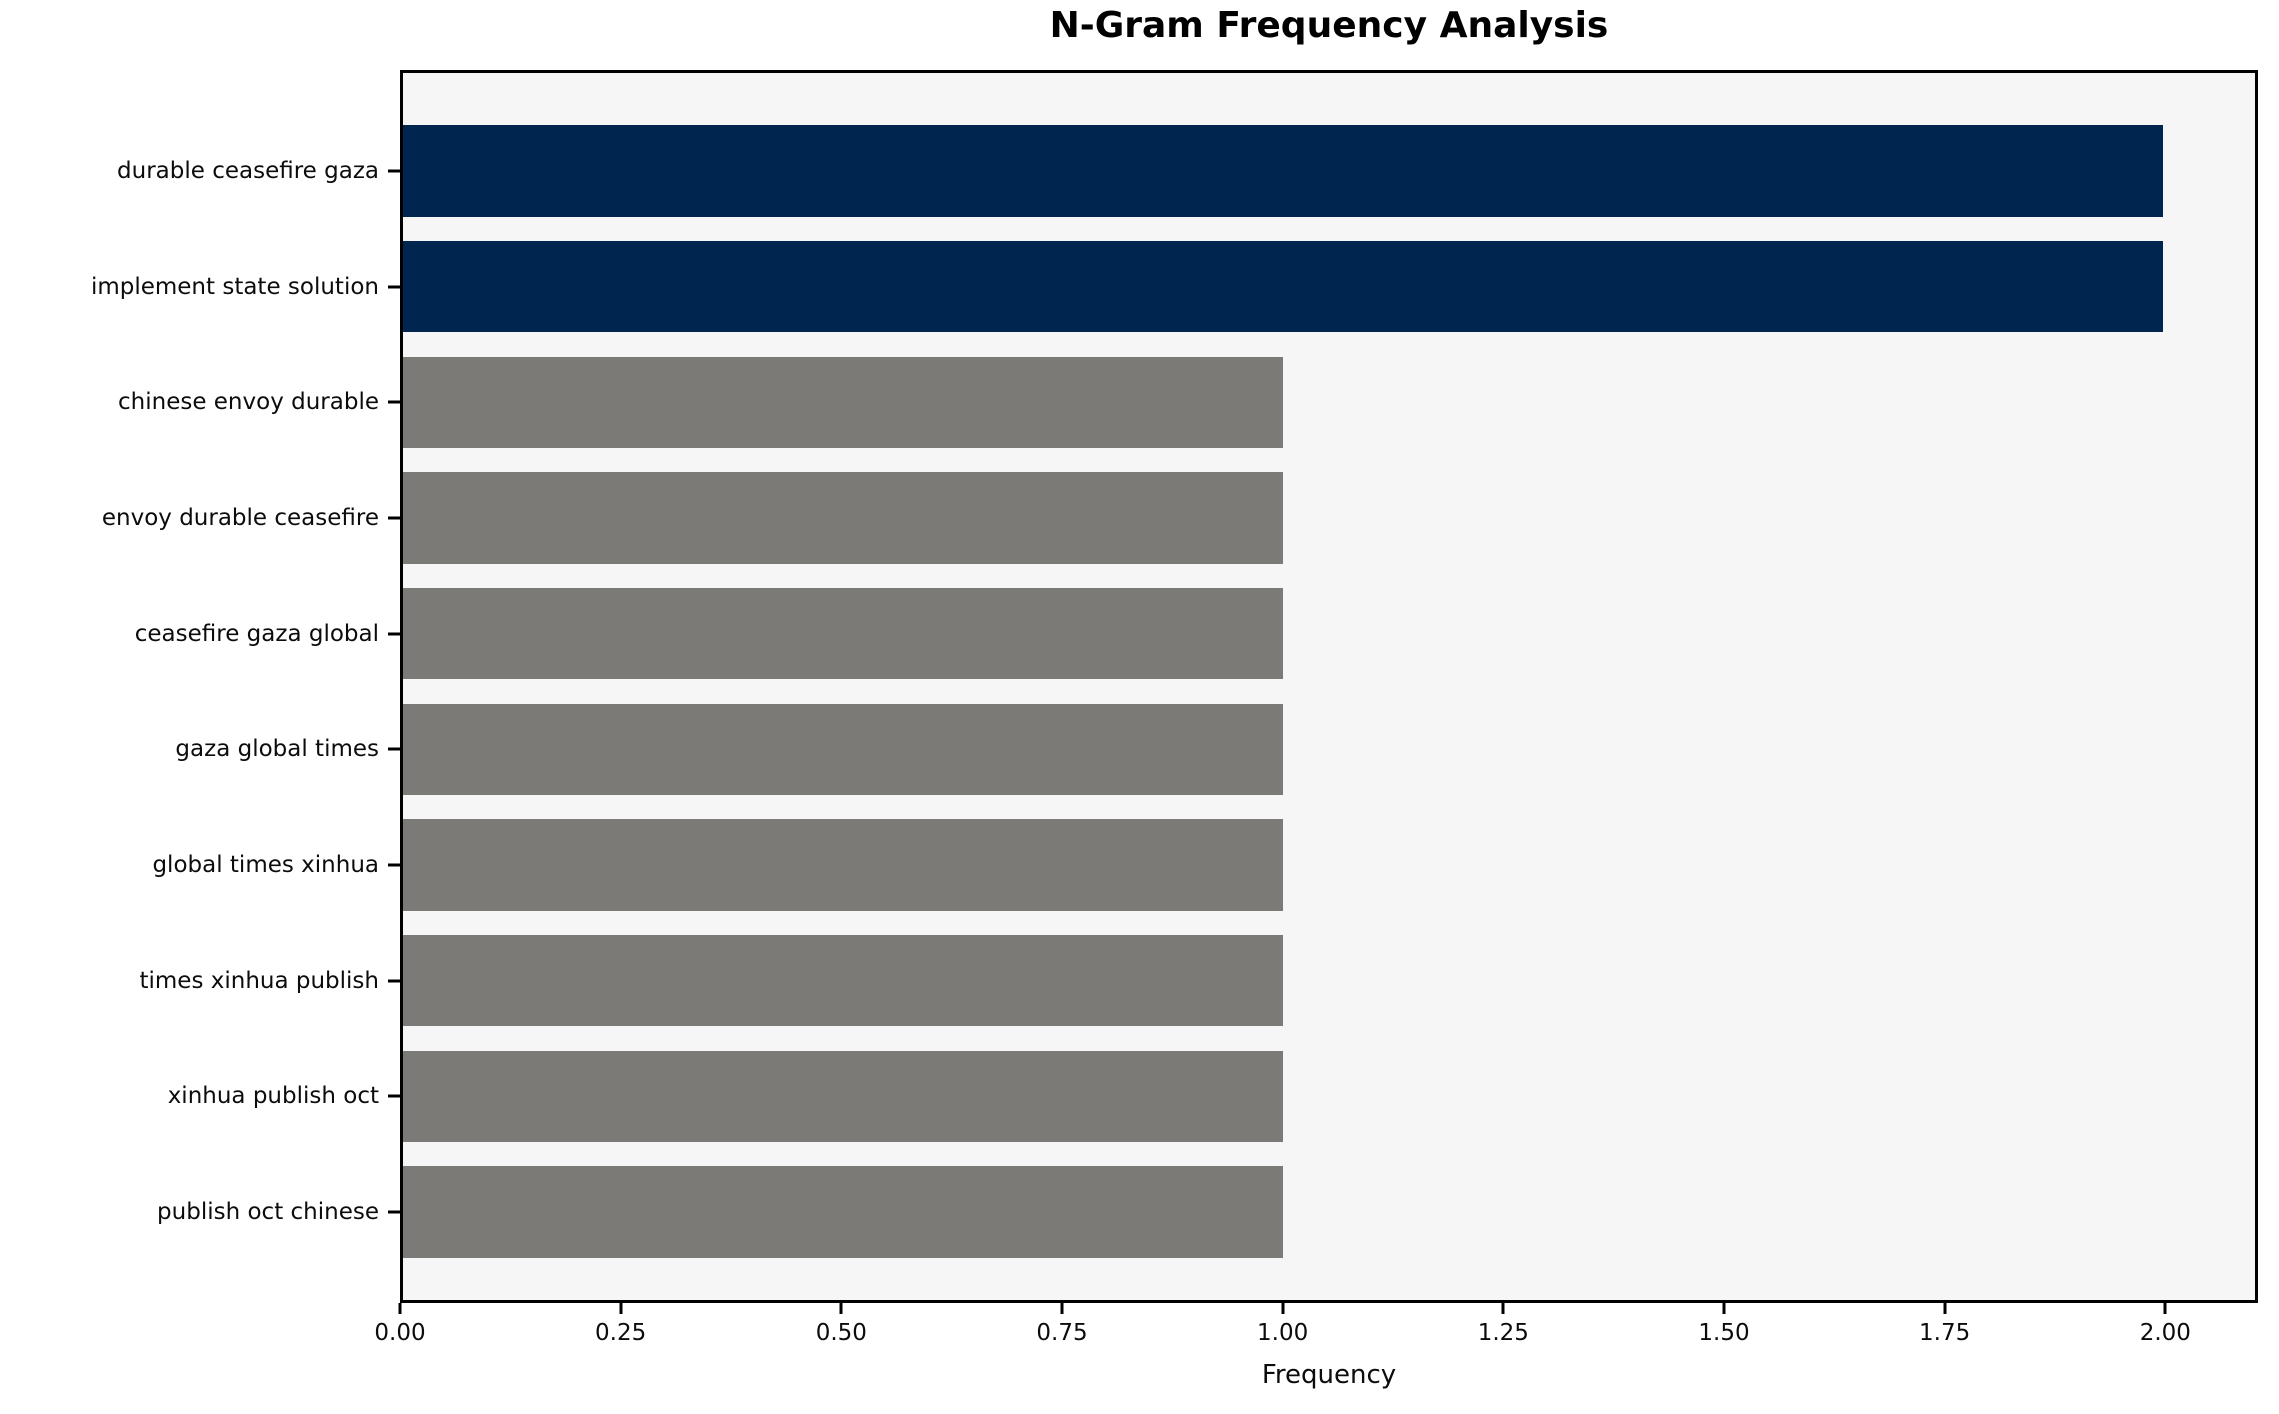 Image resolution: width=2279 pixels, height=1414 pixels. I want to click on x-tick-label: 0.75, so click(1062, 1333).